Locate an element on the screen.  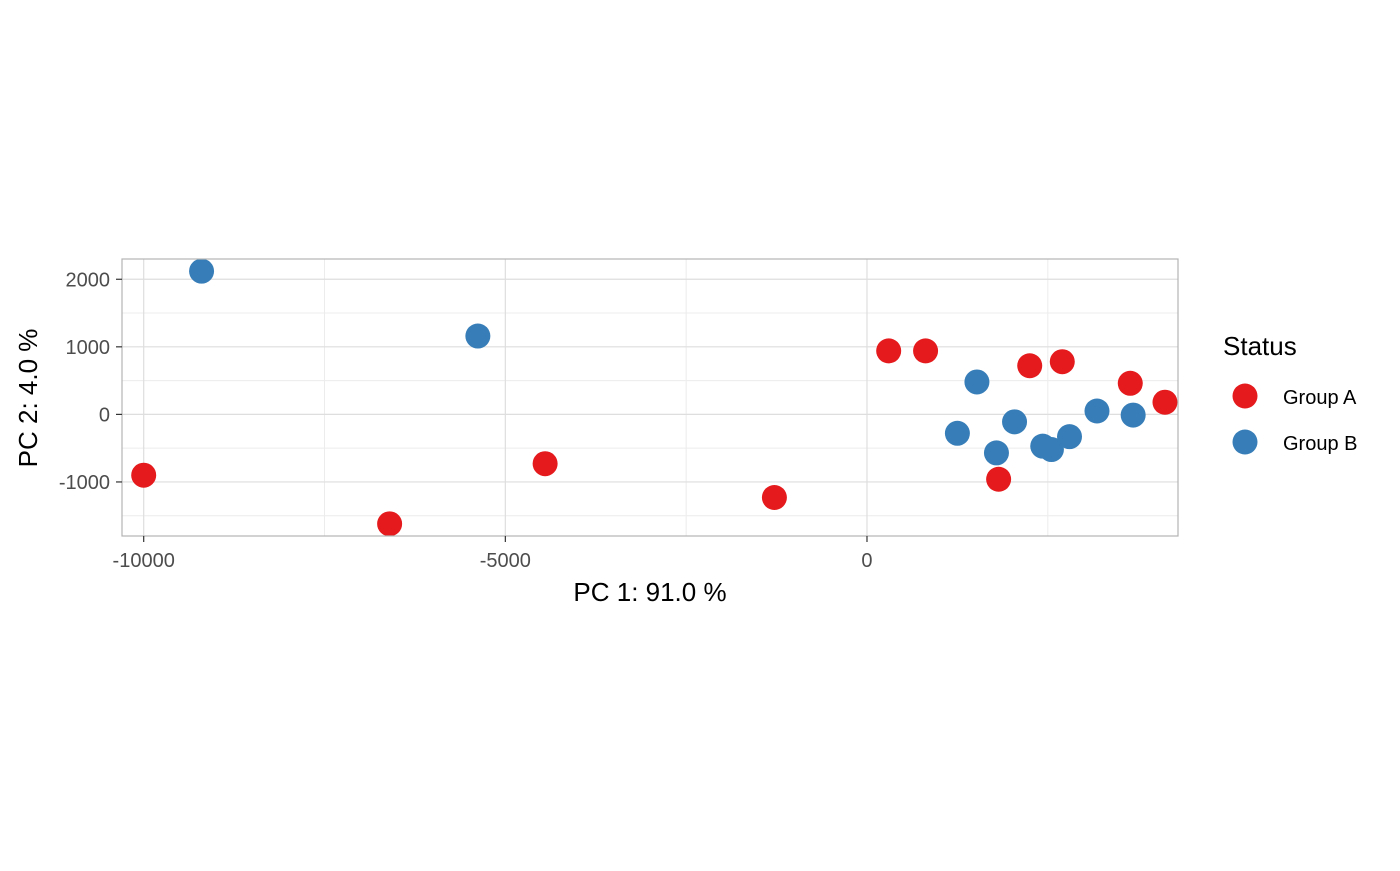
legend-label: Group B is located at coordinates (1320, 444).